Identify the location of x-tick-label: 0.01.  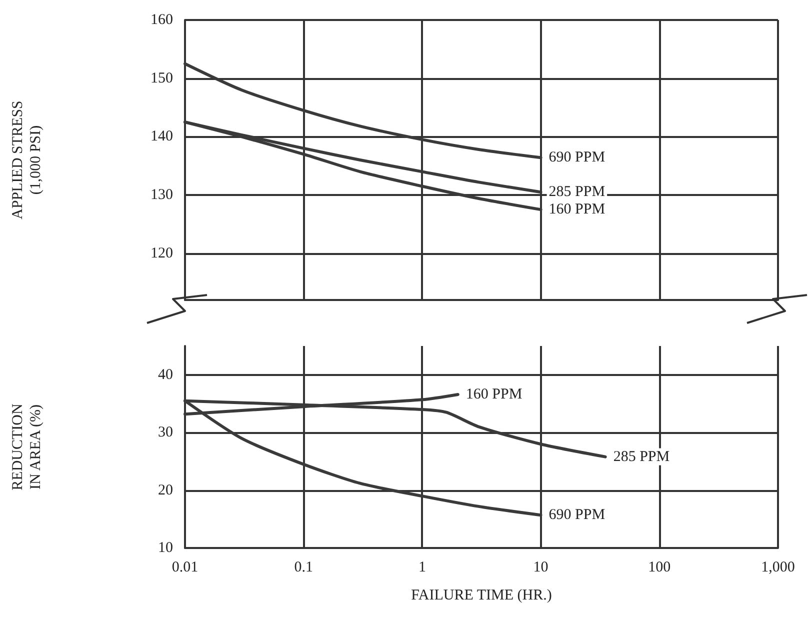
(185, 568).